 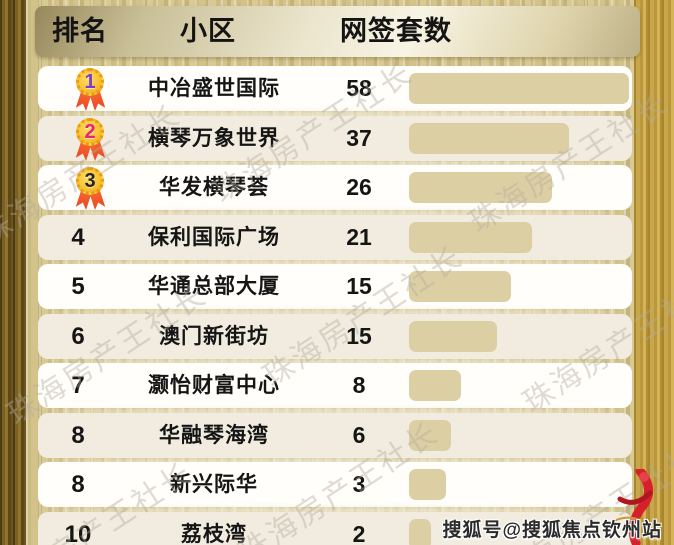 What do you see at coordinates (359, 484) in the screenshot?
I see `deal-count-cell: 3` at bounding box center [359, 484].